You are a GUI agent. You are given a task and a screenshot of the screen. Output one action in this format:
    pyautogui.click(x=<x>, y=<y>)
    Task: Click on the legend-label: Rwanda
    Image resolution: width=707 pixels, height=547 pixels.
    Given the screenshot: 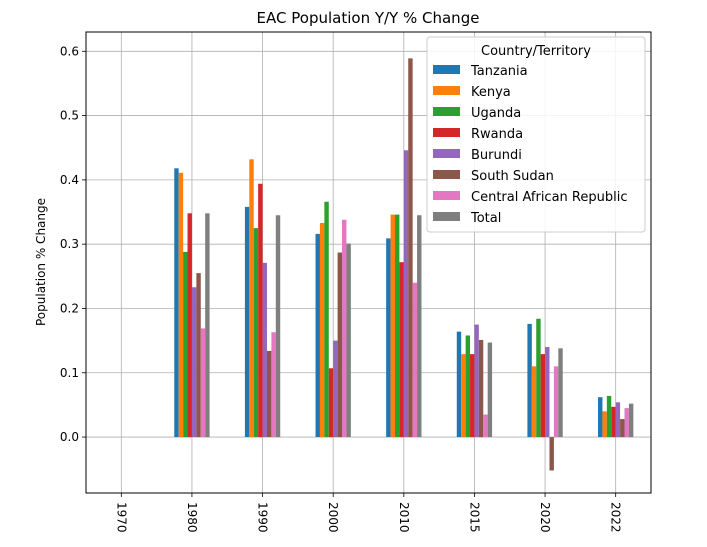 What is the action you would take?
    pyautogui.click(x=497, y=134)
    